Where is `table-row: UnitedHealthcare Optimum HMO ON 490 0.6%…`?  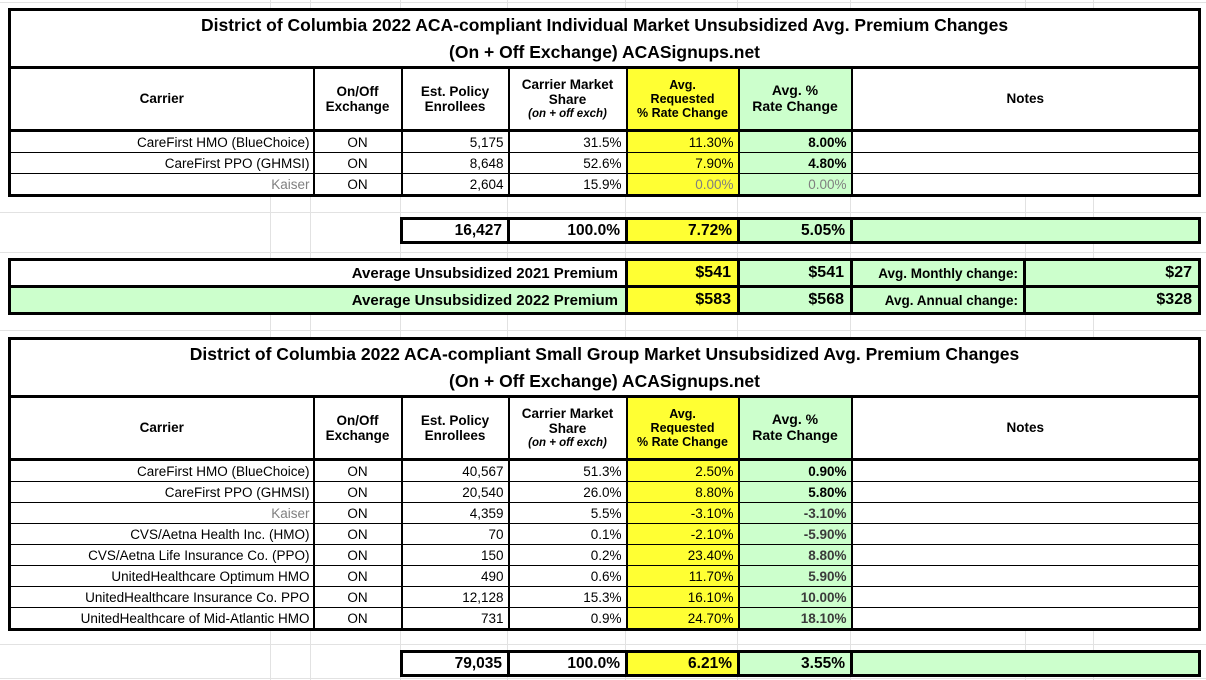
table-row: UnitedHealthcare Optimum HMO ON 490 0.6%… is located at coordinates (604, 576).